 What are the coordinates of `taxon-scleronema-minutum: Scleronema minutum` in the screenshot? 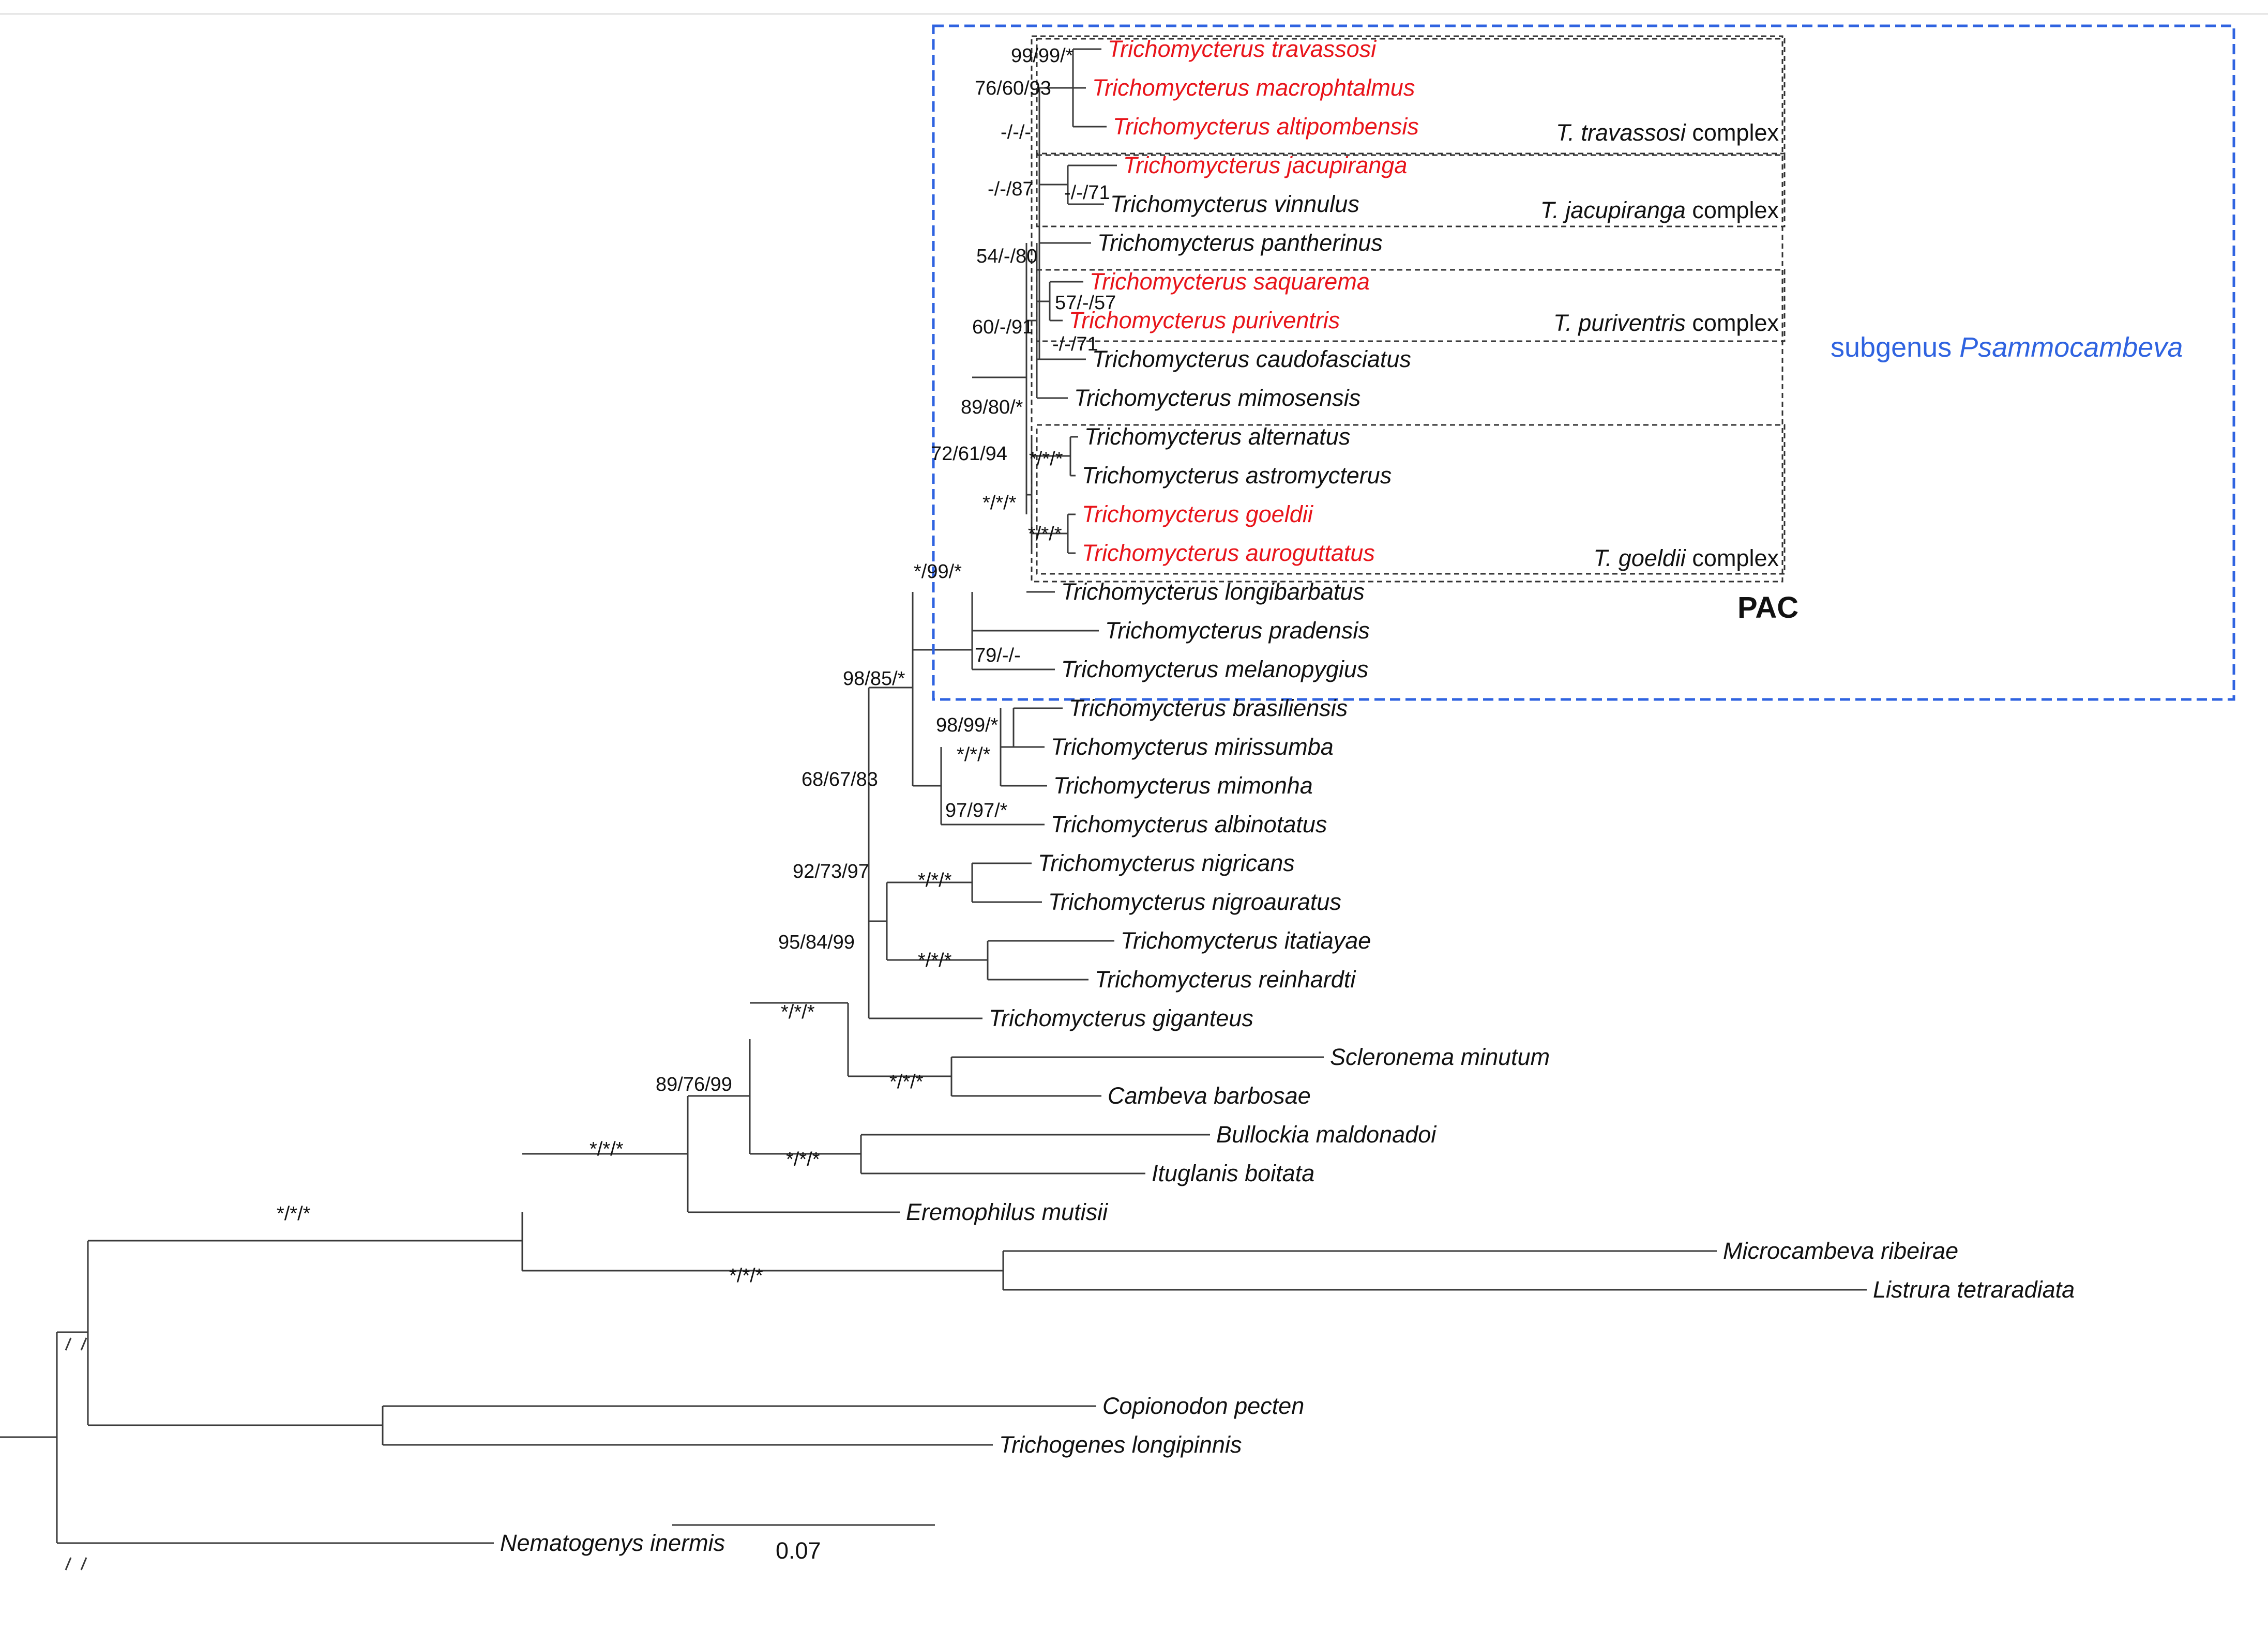 It's located at (1440, 1057).